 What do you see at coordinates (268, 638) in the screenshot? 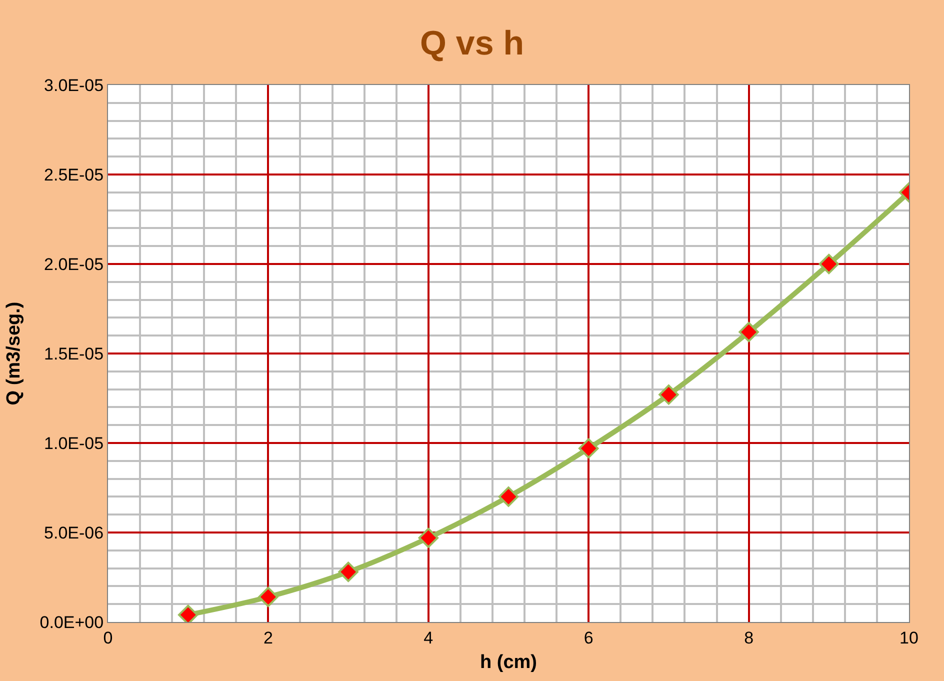
I see `x-tick-label: 2` at bounding box center [268, 638].